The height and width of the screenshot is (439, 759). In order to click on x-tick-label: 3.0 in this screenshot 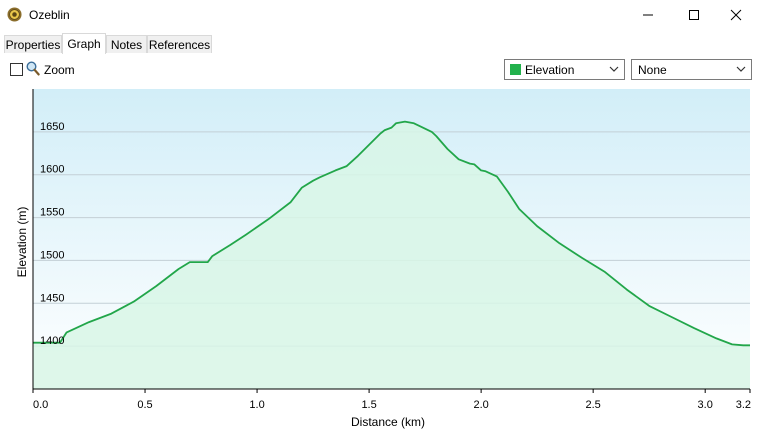, I will do `click(705, 405)`.